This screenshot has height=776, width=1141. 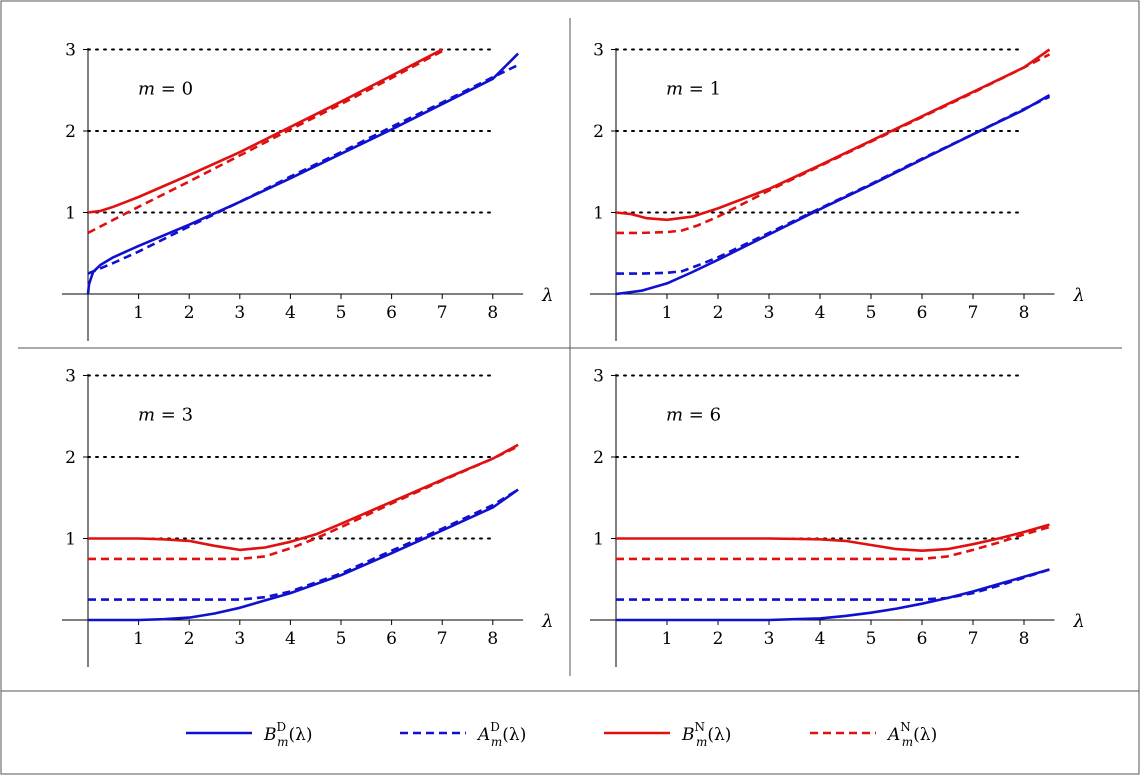 I want to click on legend-label: BD m(λ), so click(x=288, y=734).